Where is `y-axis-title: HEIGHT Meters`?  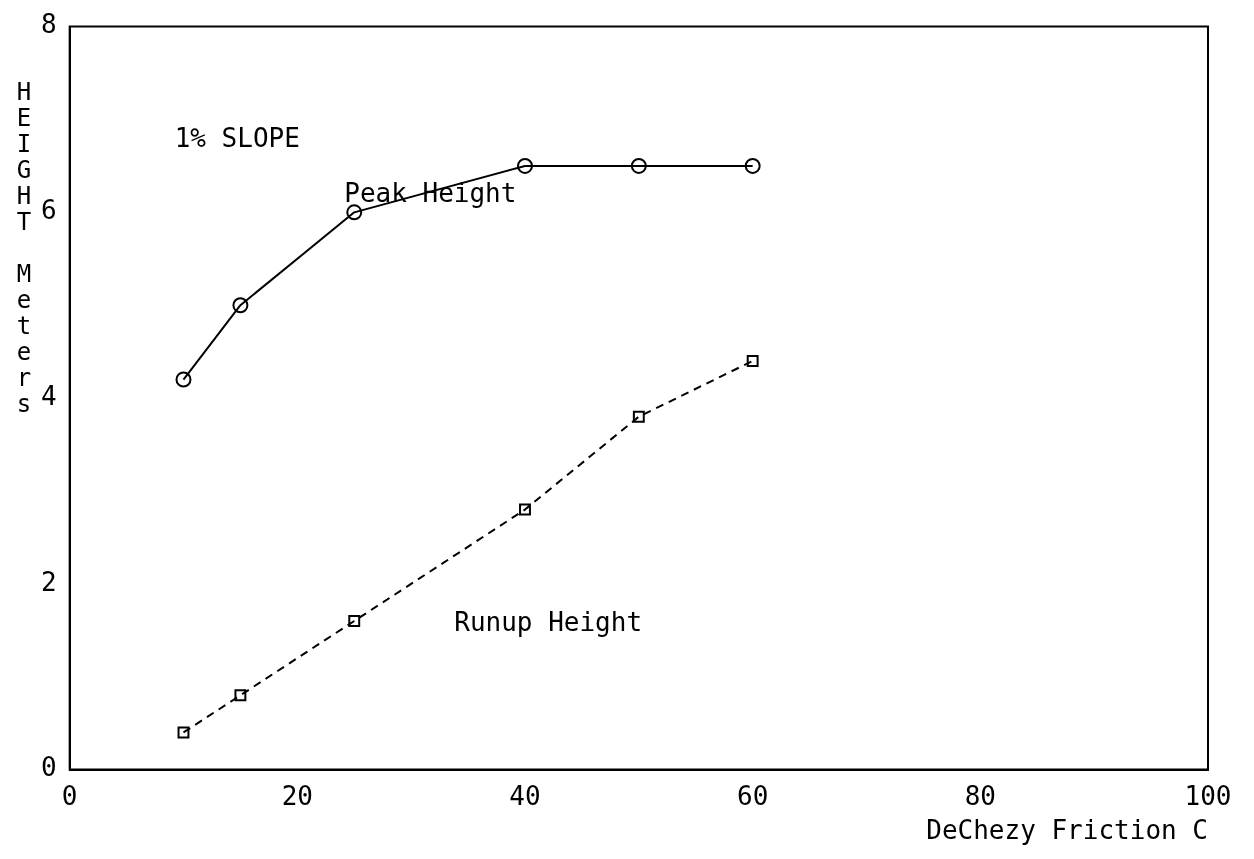
y-axis-title: HEIGHT Meters is located at coordinates (23, 247).